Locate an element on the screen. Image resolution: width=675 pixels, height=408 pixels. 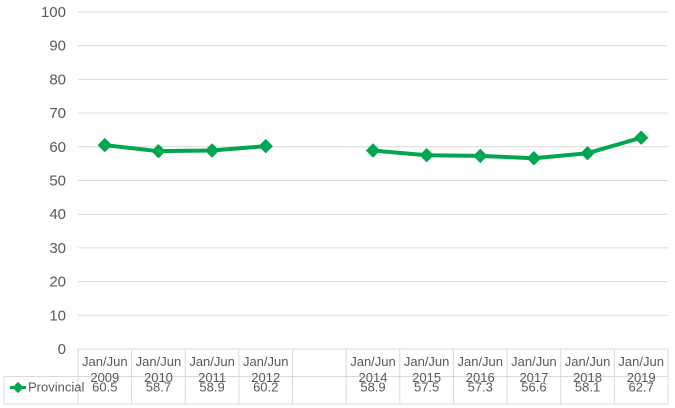
y-tick-label: 20 is located at coordinates (57, 282).